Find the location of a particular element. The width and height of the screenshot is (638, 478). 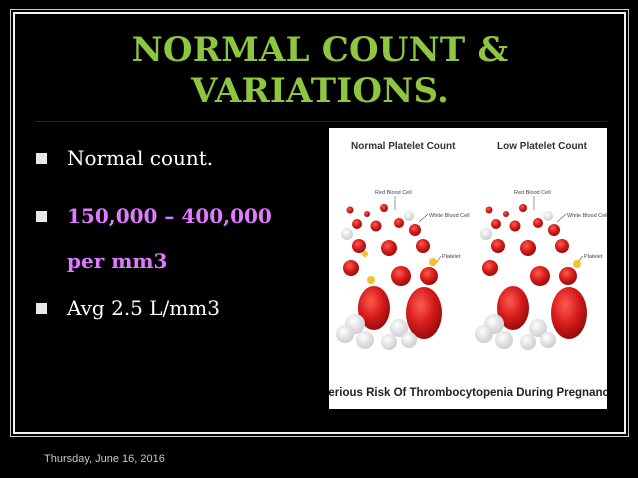

range-unit: per mm3 is located at coordinates (117, 261).